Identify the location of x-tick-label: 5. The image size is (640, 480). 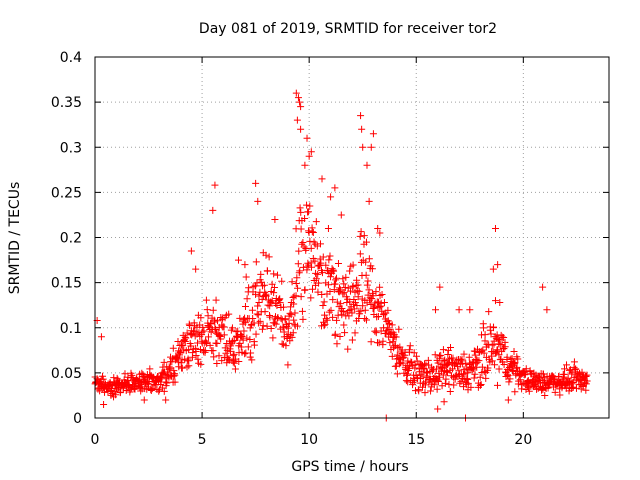
(202, 440).